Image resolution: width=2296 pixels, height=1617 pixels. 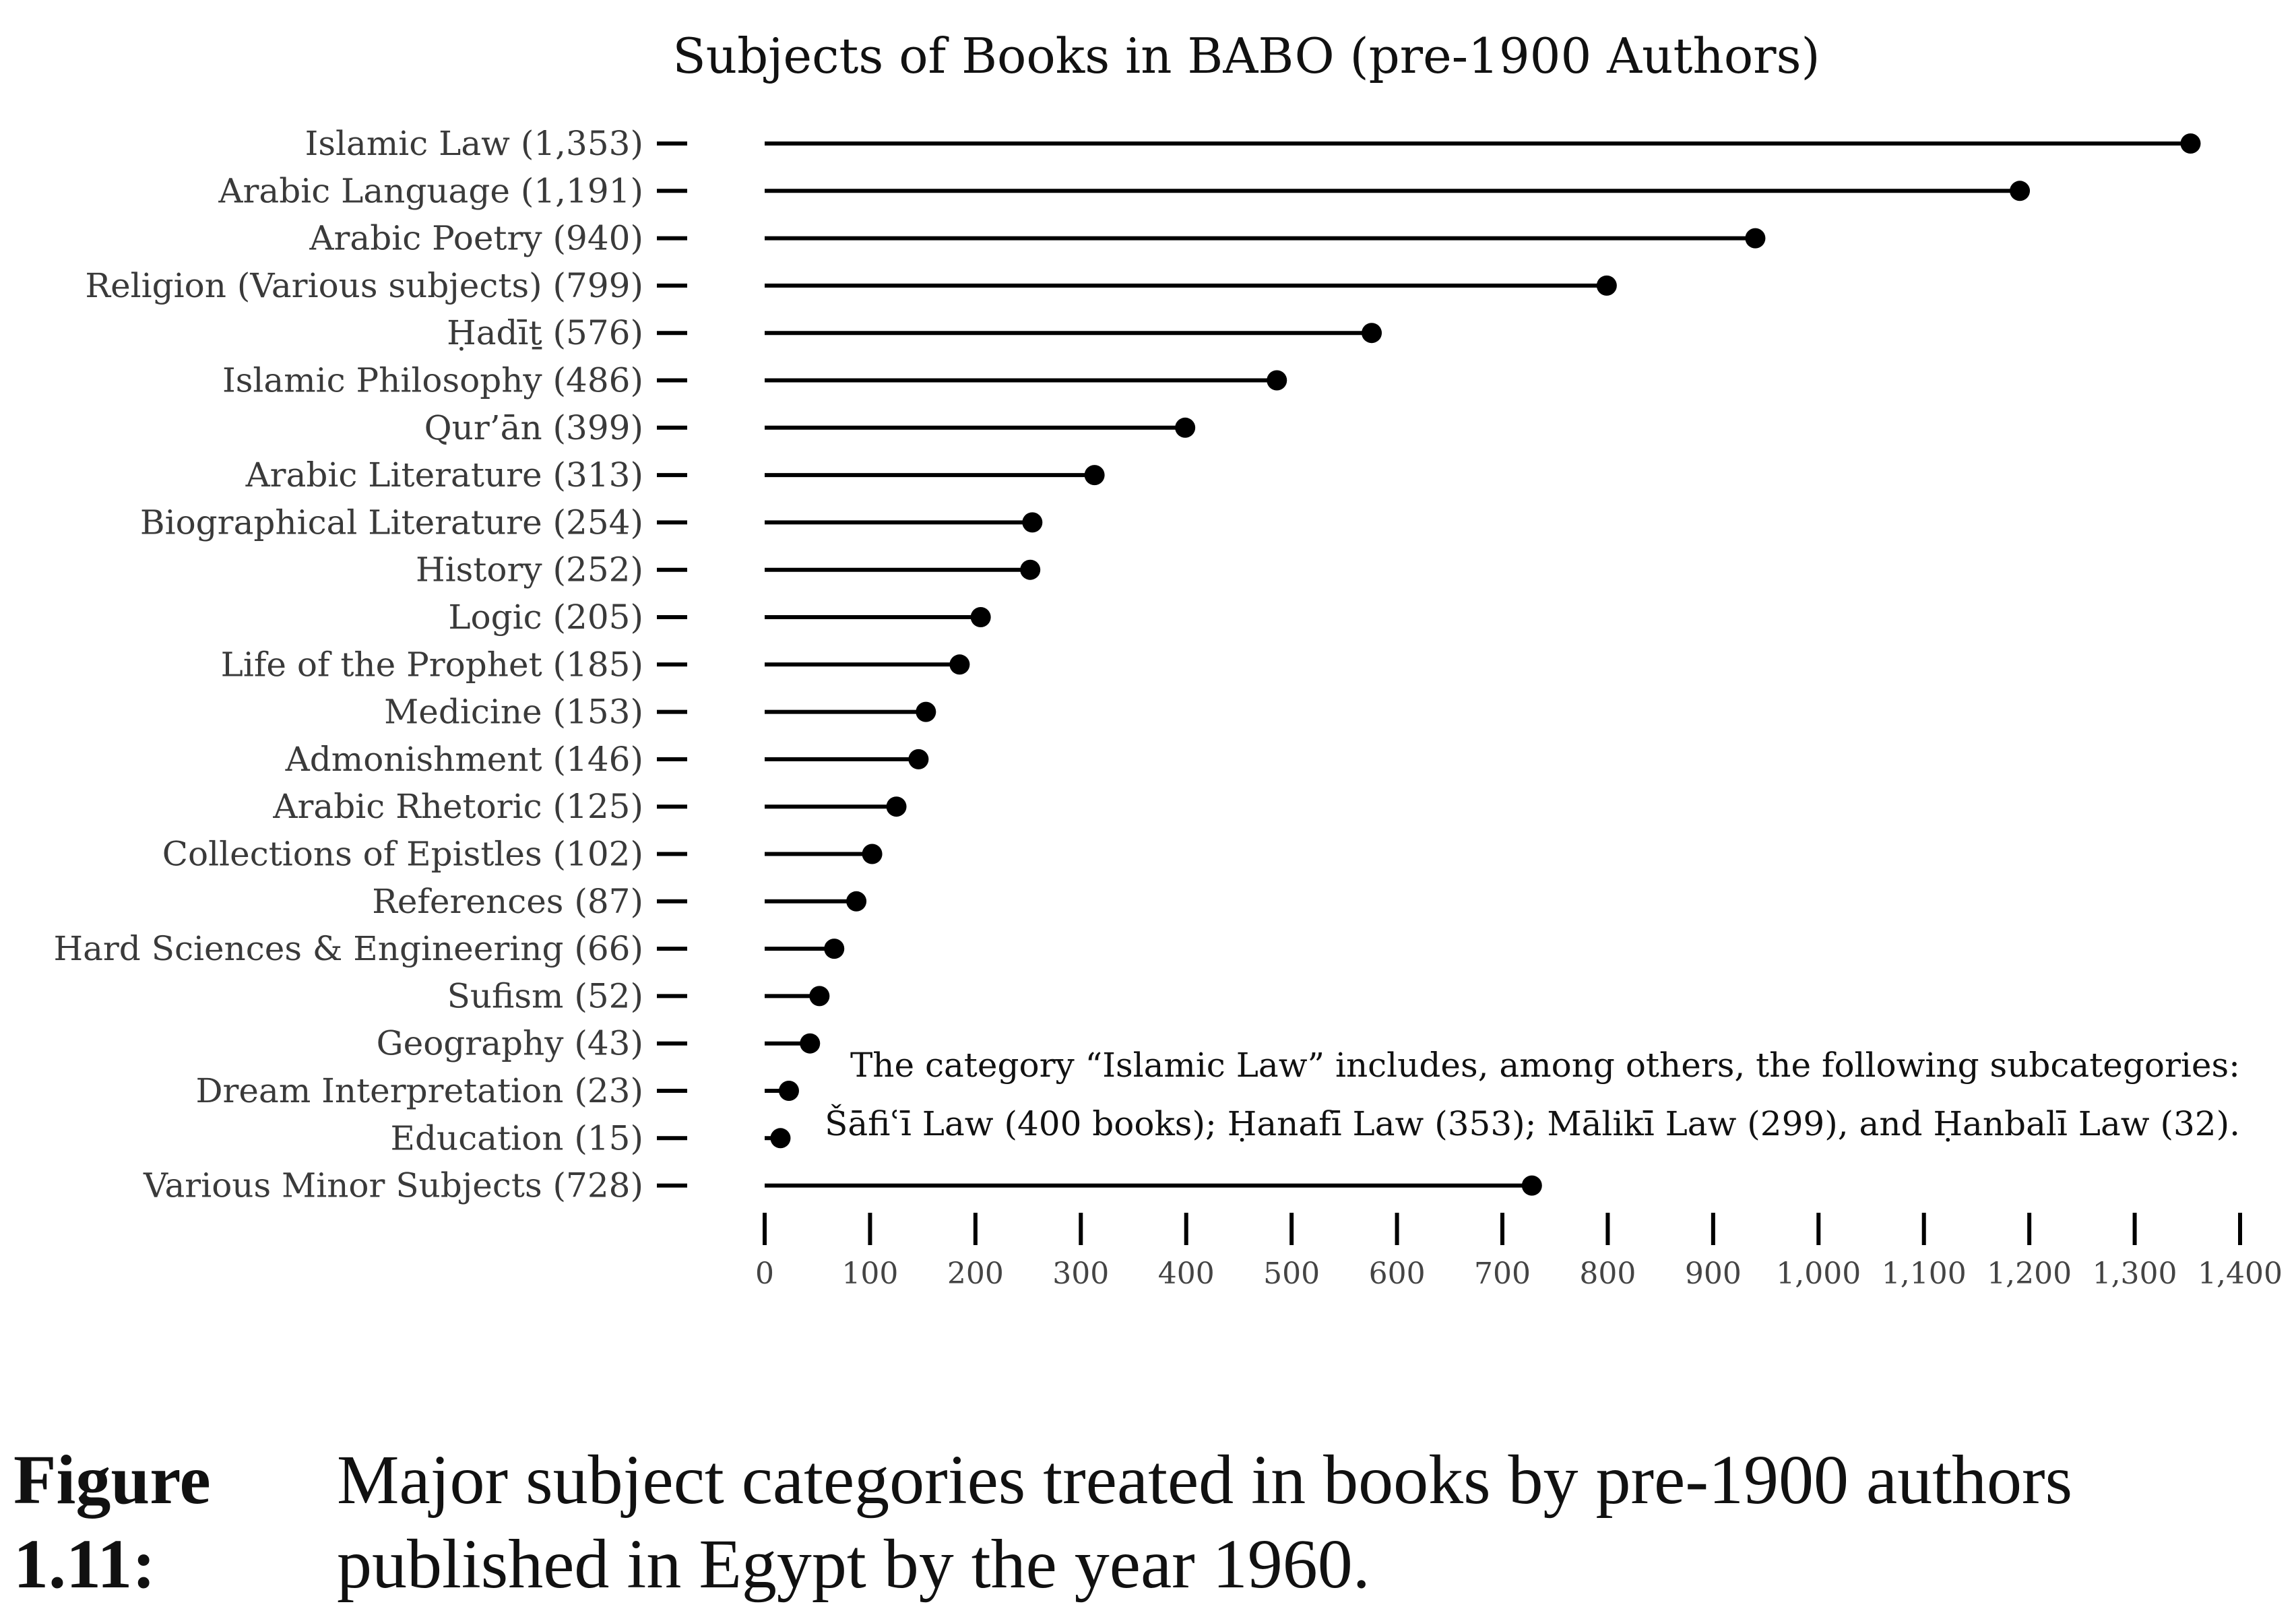 I want to click on lollipop-row: Dream Interpretation (23), so click(x=497, y=1090).